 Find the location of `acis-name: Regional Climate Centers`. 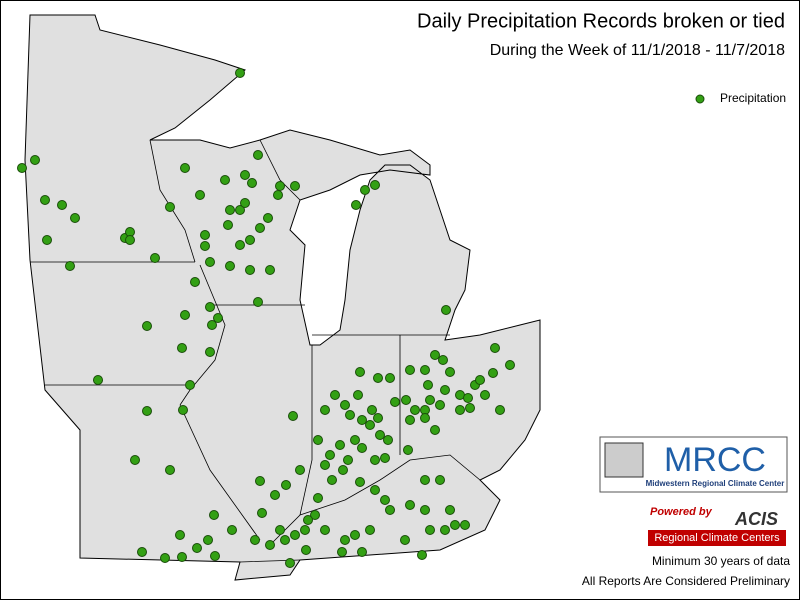

acis-name: Regional Climate Centers is located at coordinates (717, 538).